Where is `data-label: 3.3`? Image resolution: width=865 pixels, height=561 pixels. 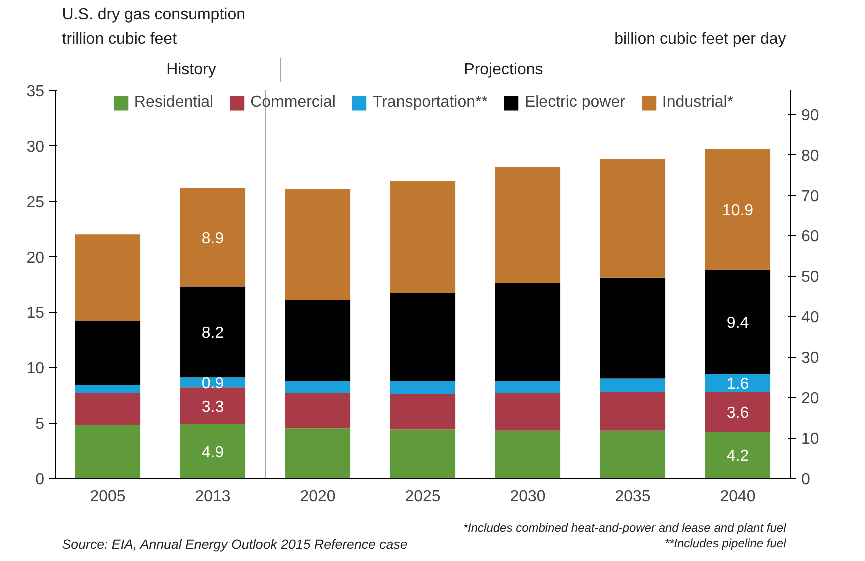
data-label: 3.3 is located at coordinates (213, 407).